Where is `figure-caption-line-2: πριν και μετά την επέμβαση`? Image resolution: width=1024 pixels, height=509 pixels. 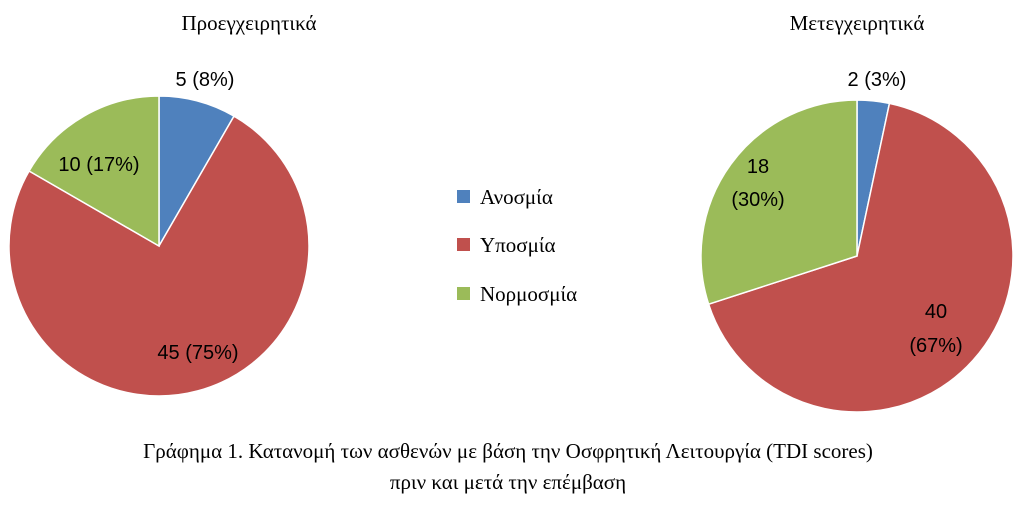
figure-caption-line-2: πριν και μετά την επέμβαση is located at coordinates (508, 482).